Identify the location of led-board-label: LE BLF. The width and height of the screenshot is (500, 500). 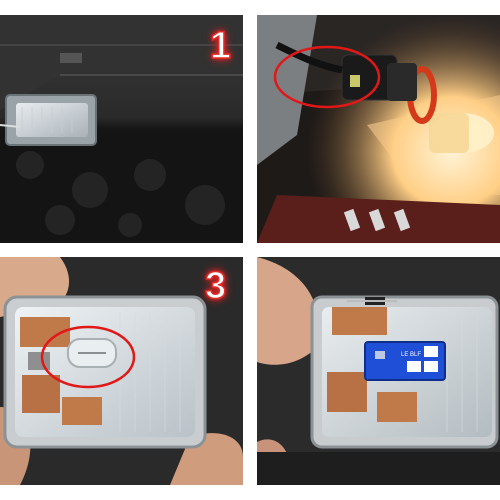
(411, 355).